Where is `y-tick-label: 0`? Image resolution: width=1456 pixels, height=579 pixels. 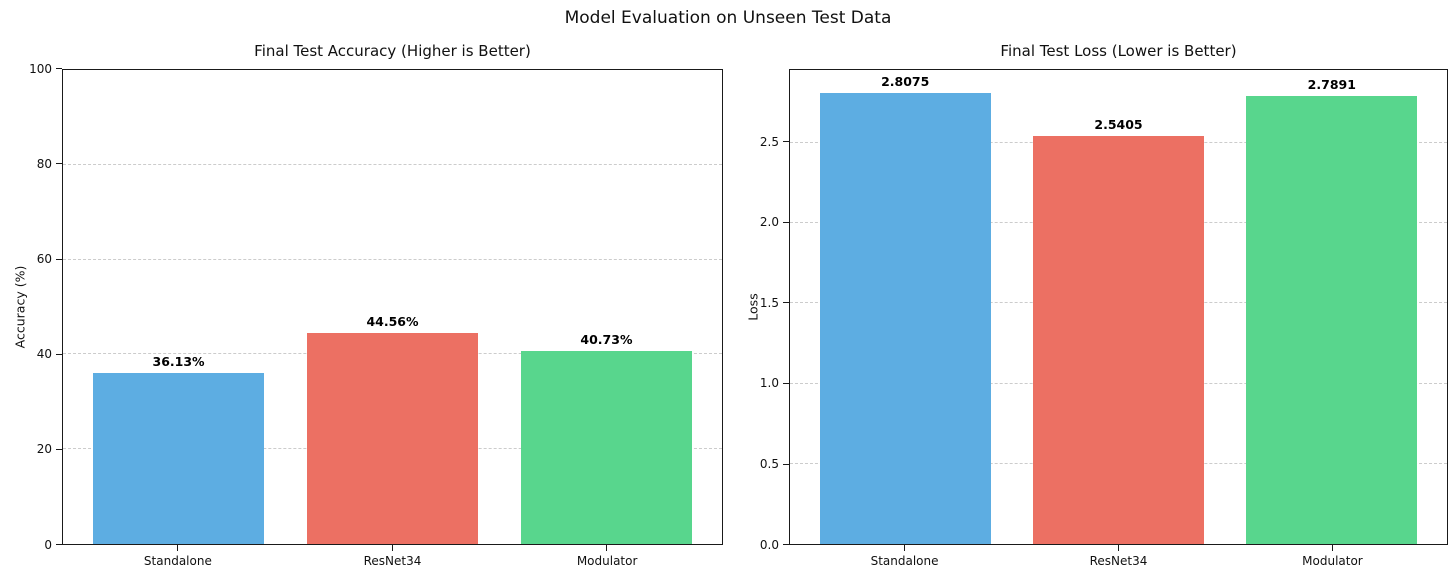 y-tick-label: 0 is located at coordinates (48, 544).